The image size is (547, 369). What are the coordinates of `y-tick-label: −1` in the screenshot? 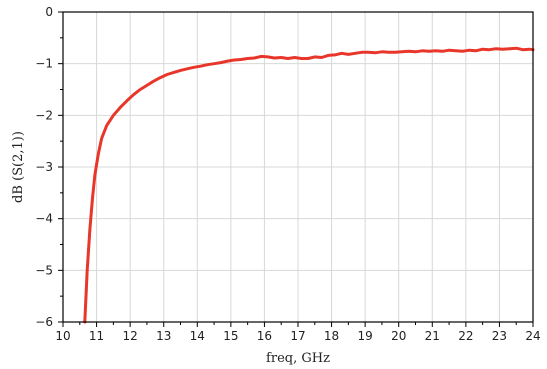 It's located at (44, 64).